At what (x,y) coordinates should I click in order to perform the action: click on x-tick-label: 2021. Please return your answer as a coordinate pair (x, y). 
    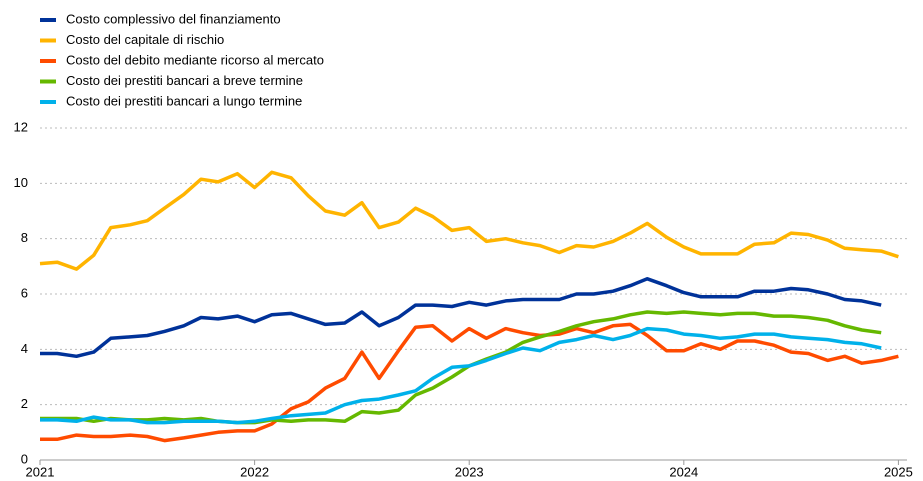
    Looking at the image, I should click on (40, 471).